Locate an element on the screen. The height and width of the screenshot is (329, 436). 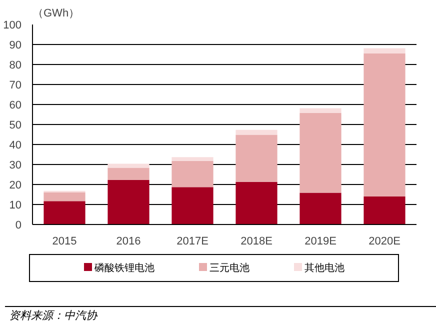
y-tick-label: 20 is located at coordinates (15, 186).